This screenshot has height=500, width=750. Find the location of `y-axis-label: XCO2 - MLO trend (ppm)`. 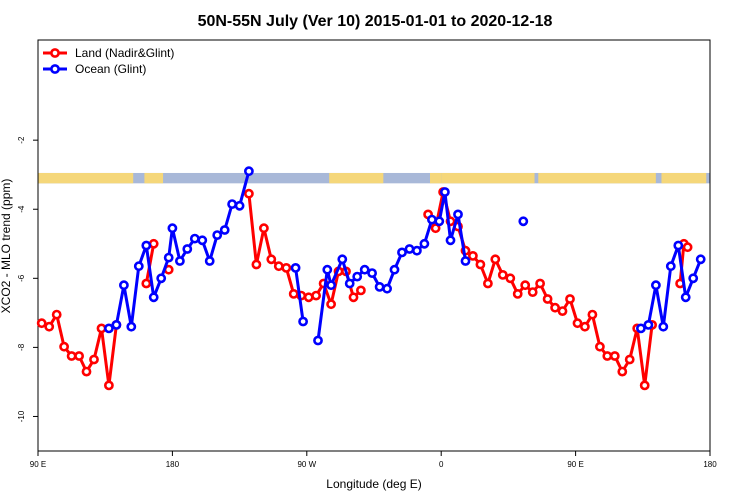

y-axis-label: XCO2 - MLO trend (ppm) is located at coordinates (6, 246).